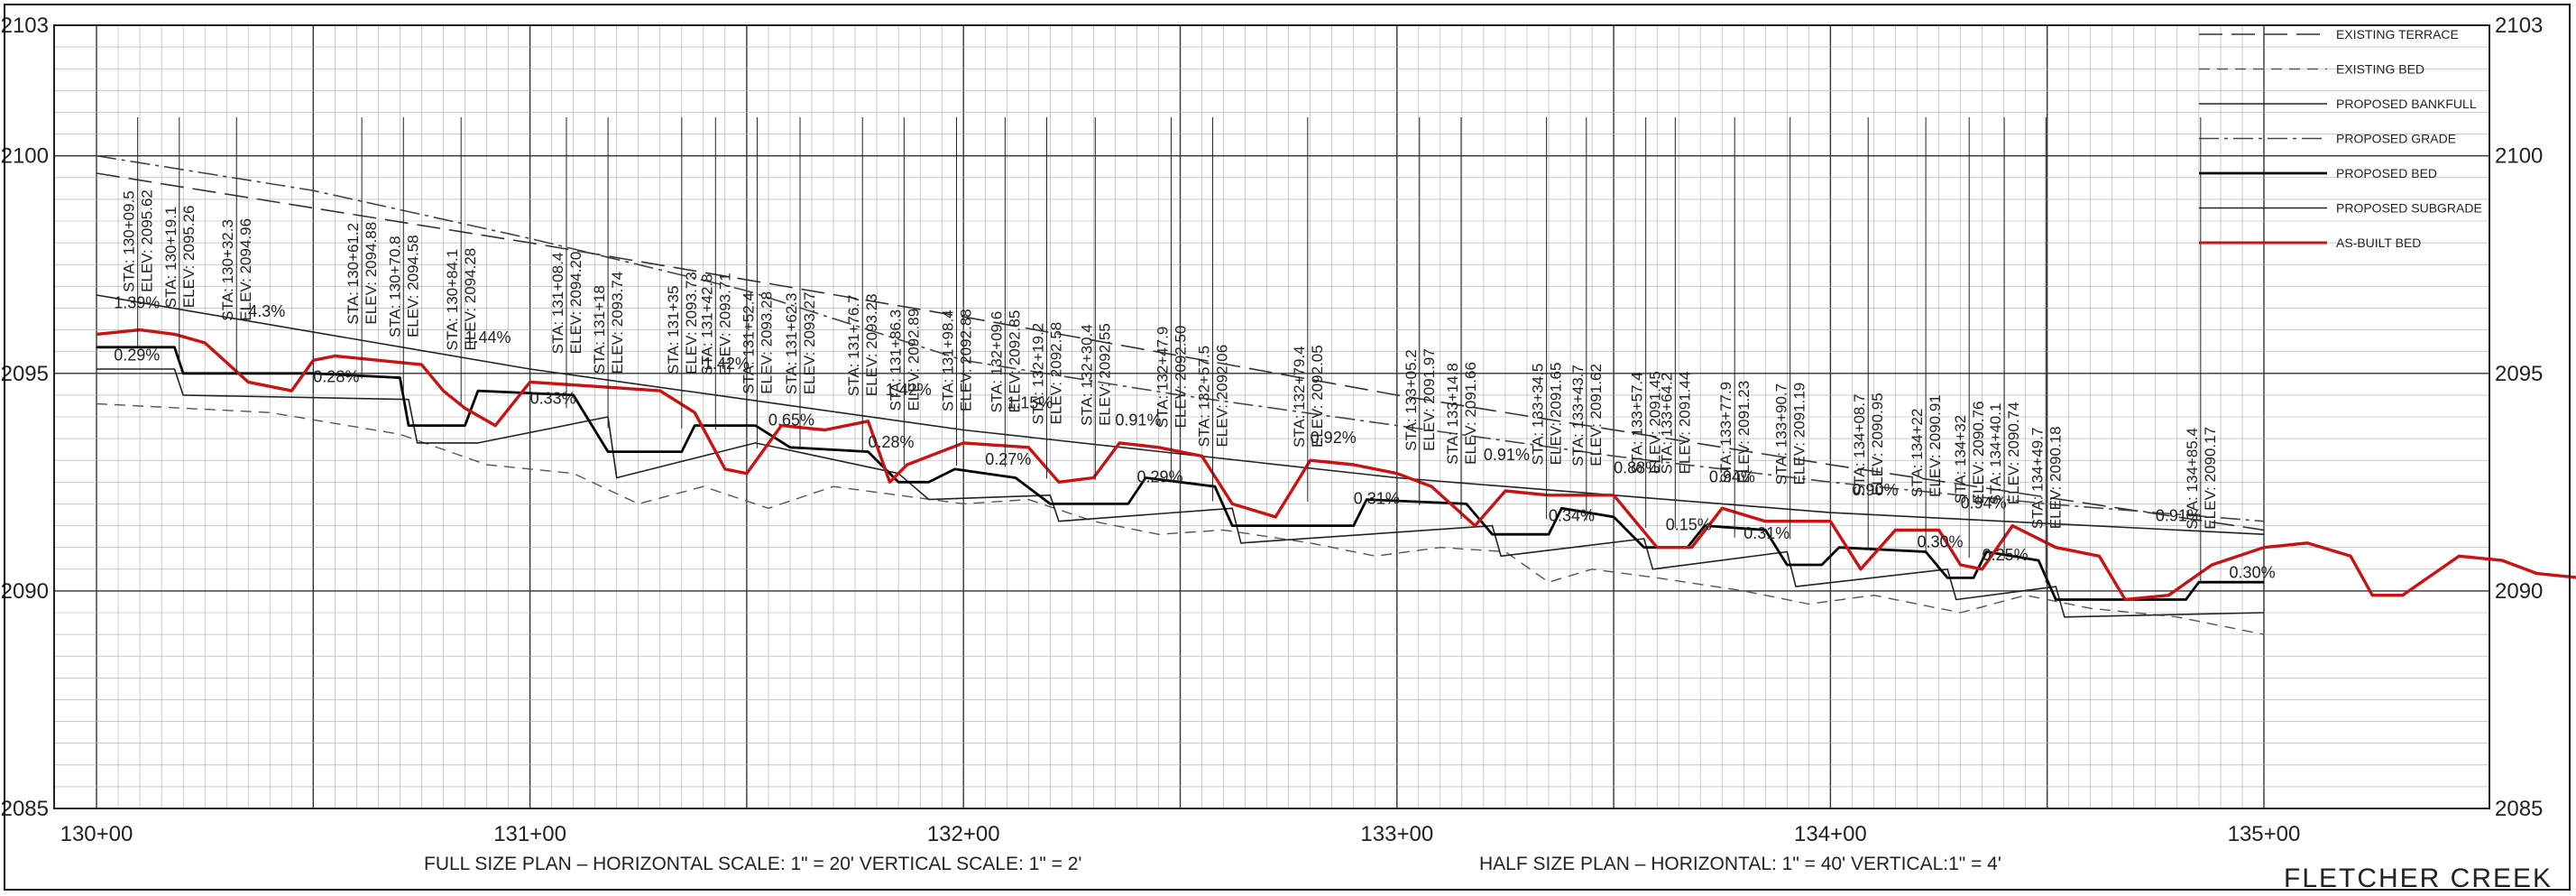 The height and width of the screenshot is (896, 2576). I want to click on slope-label: 0.29%, so click(1159, 476).